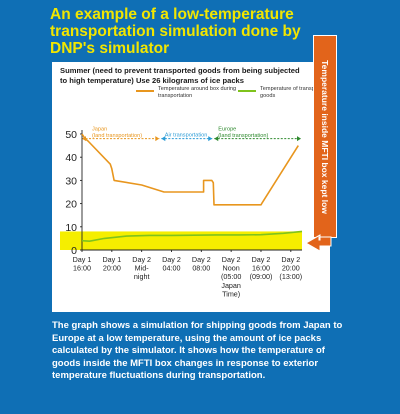 This screenshot has height=414, width=400. I want to click on side-callout: Temperature inside MFTI box kept low, so click(325, 136).